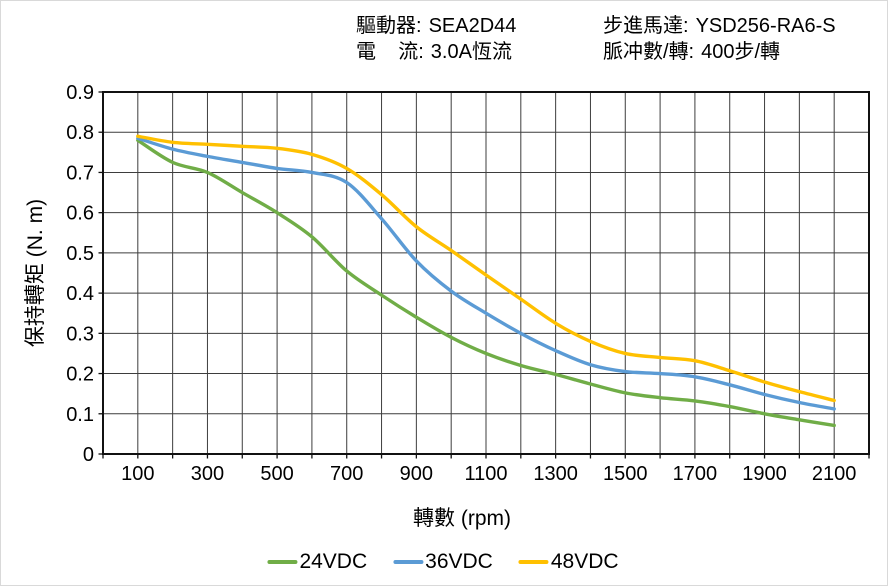 Image resolution: width=888 pixels, height=586 pixels. I want to click on motor-label: 步進馬達:, so click(646, 26).